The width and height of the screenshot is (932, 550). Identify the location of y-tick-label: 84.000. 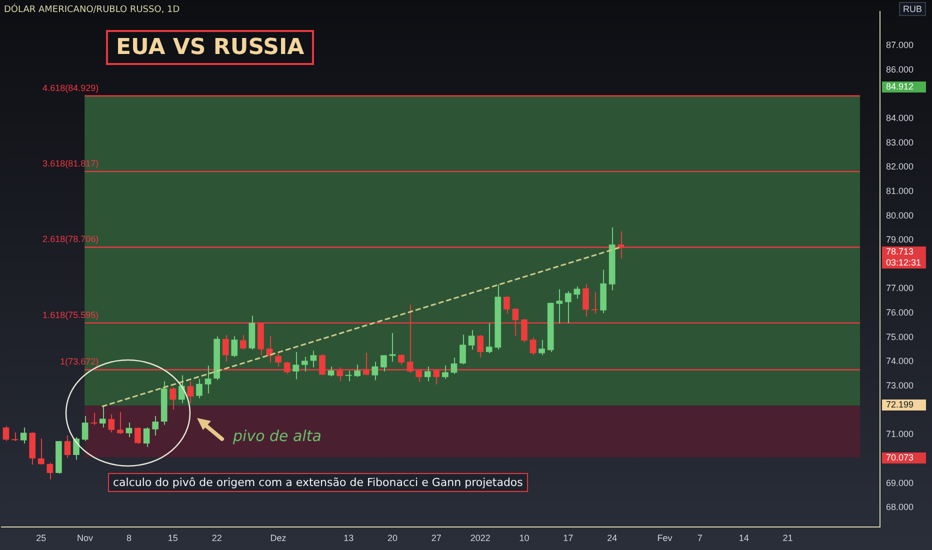
(900, 117).